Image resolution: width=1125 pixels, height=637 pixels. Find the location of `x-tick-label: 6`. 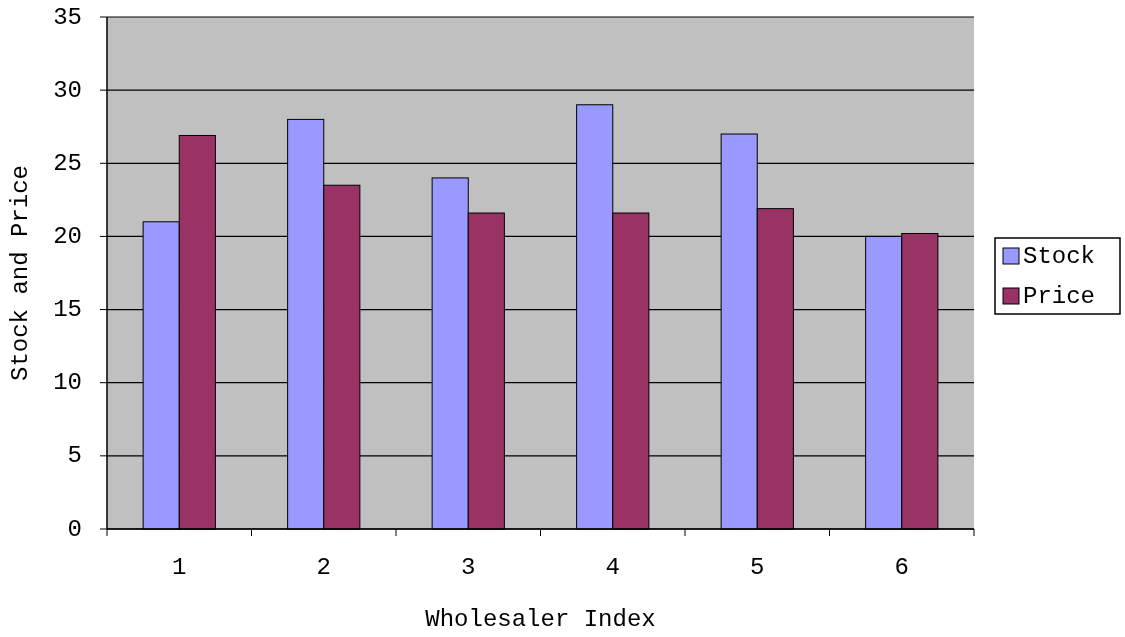

x-tick-label: 6 is located at coordinates (901, 567).